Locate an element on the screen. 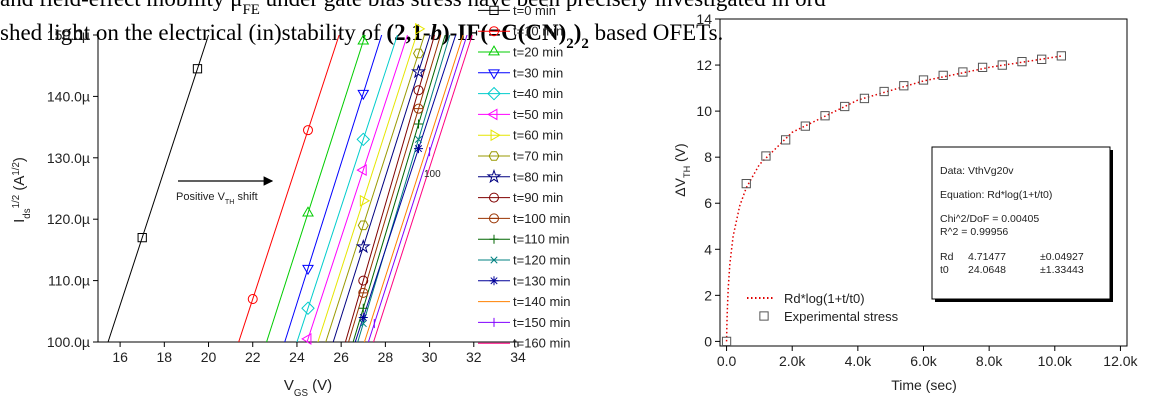 This screenshot has height=402, width=1150. info-box-text: 24.0648 is located at coordinates (987, 270).